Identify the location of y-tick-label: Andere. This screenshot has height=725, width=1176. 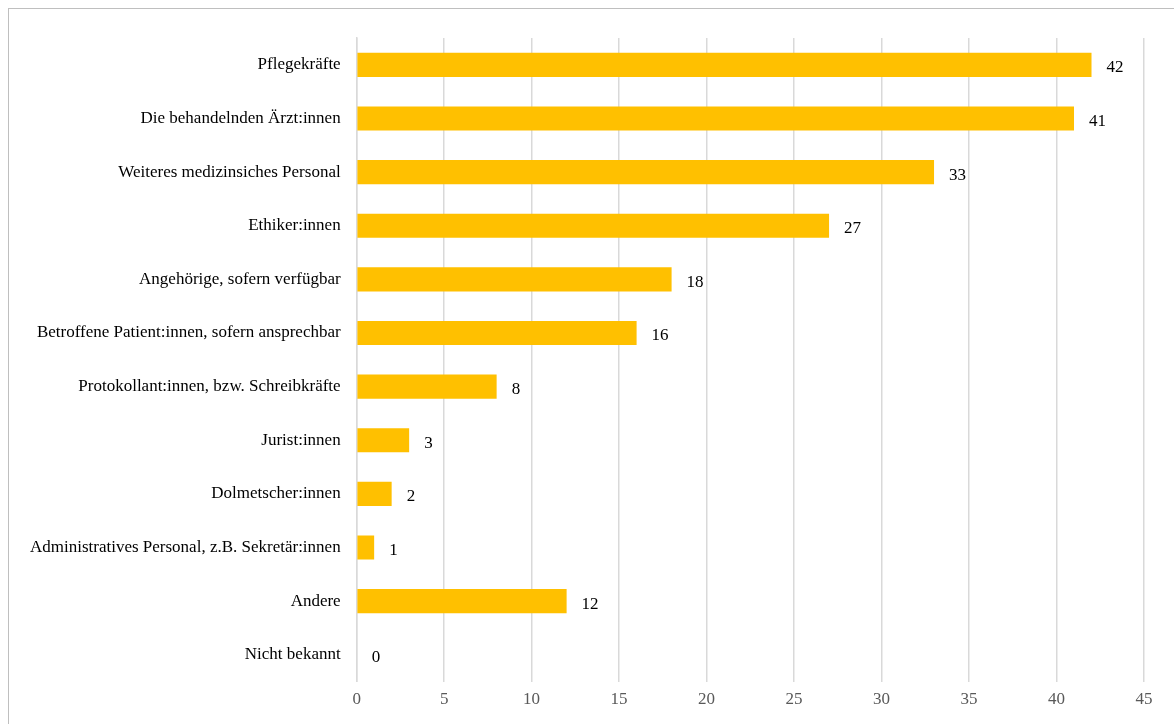
(315, 600).